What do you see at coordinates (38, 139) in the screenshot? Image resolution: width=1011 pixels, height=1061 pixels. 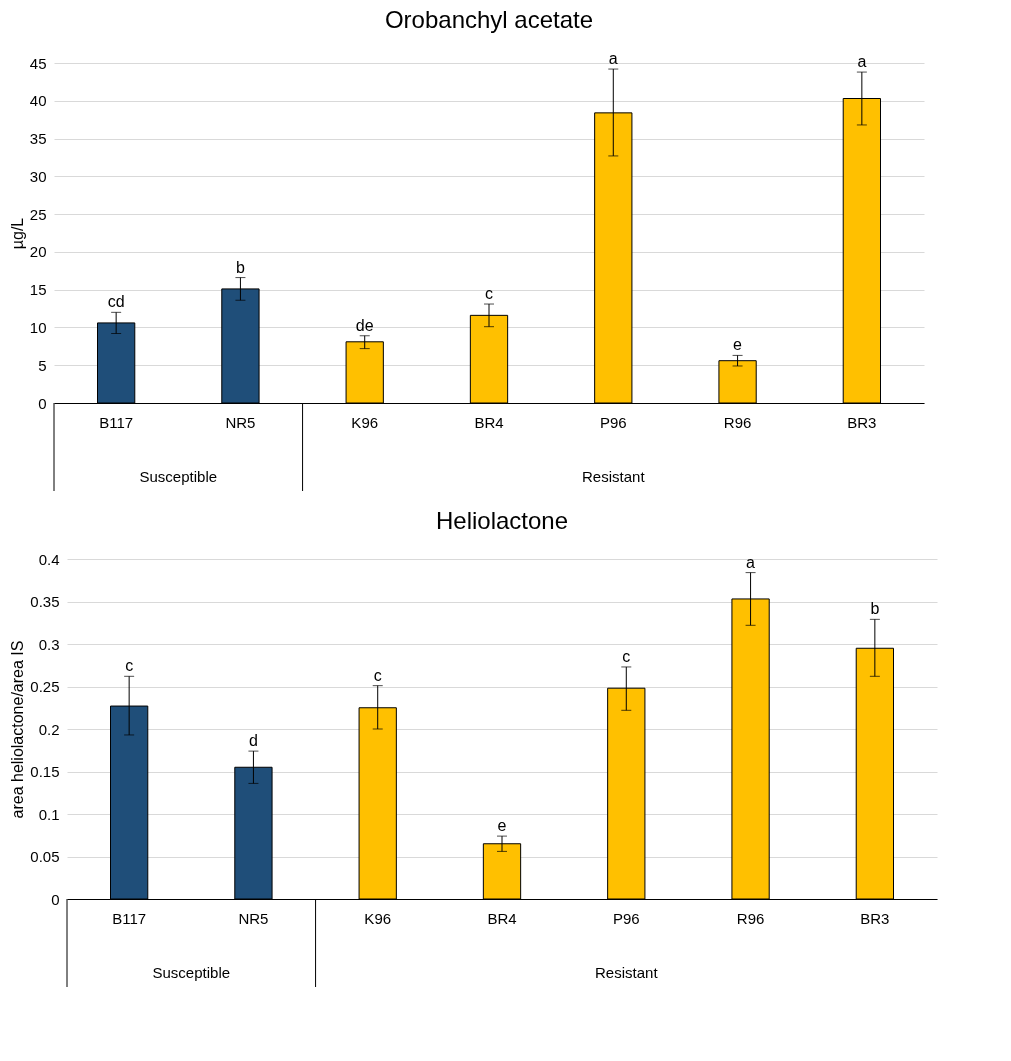 I see `y-tick-label: 35` at bounding box center [38, 139].